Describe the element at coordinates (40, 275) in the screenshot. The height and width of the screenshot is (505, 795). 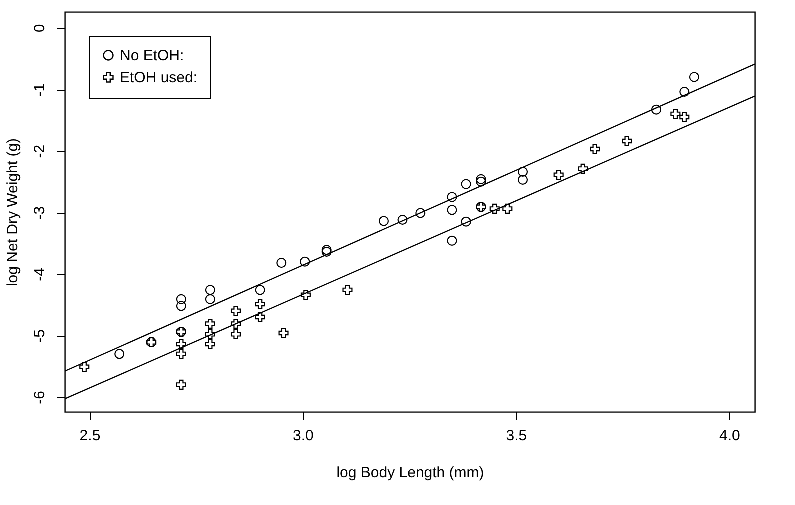
I see `y-tick-label: -4` at that location.